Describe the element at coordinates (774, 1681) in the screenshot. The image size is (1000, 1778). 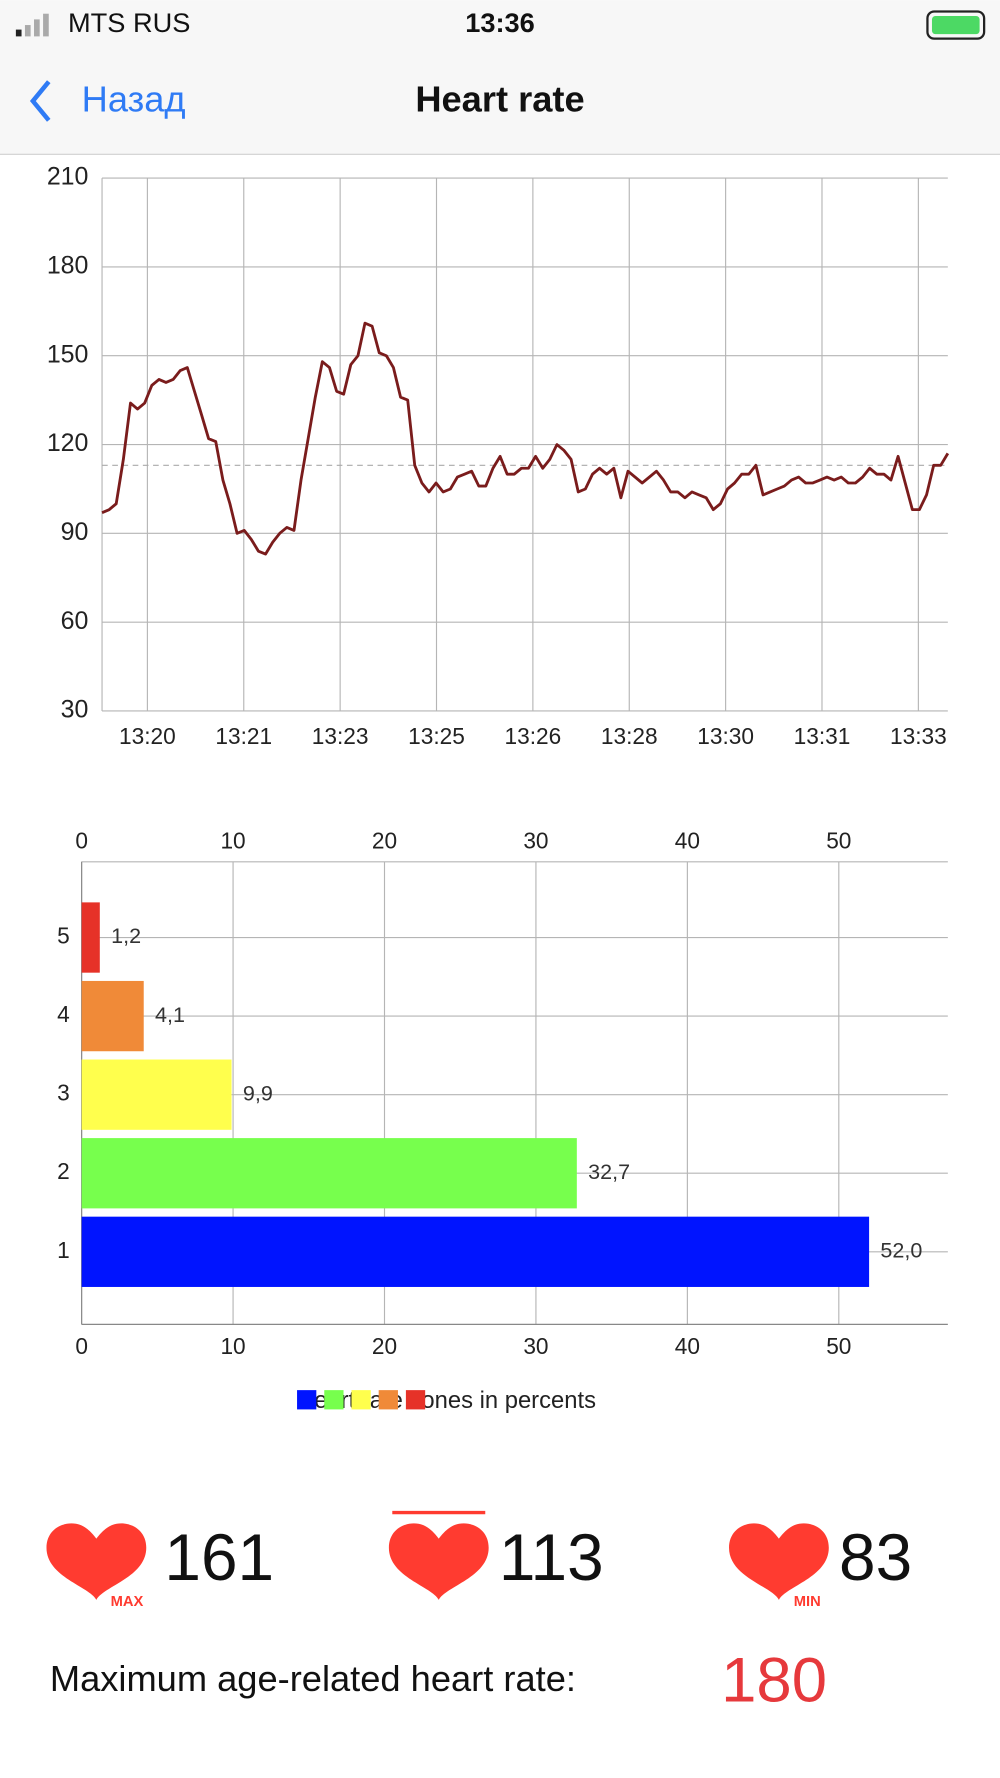
I see `max-rate-value: 180` at that location.